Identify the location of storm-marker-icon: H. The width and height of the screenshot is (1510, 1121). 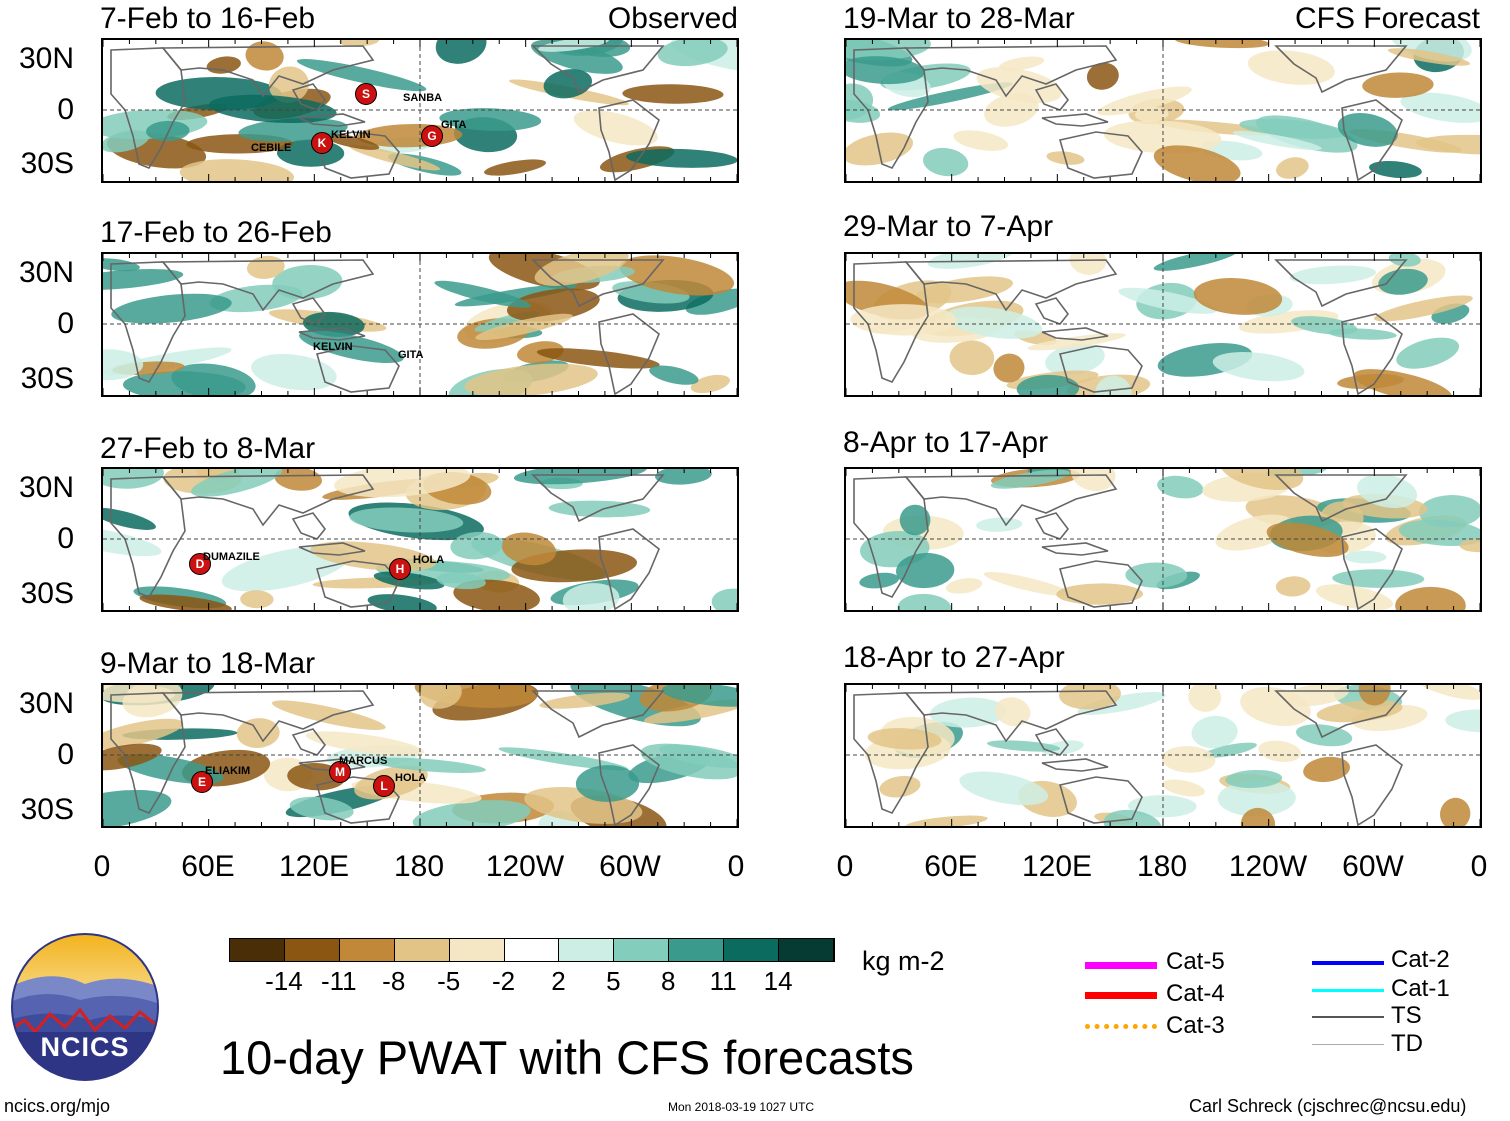
(400, 569).